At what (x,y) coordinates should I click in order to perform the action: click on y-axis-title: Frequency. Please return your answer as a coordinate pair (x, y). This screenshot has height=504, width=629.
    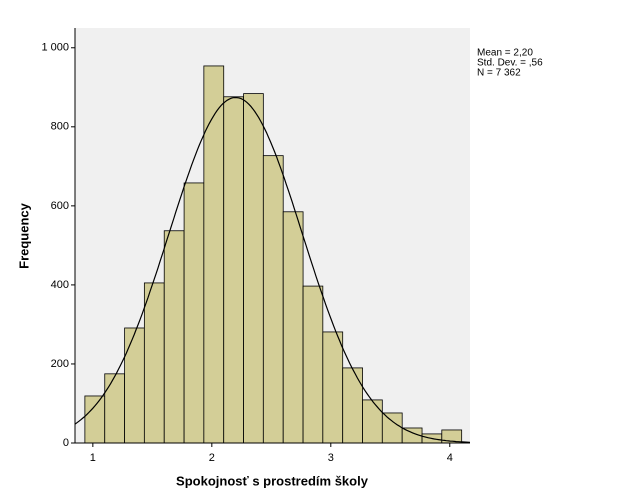
    Looking at the image, I should click on (23, 235).